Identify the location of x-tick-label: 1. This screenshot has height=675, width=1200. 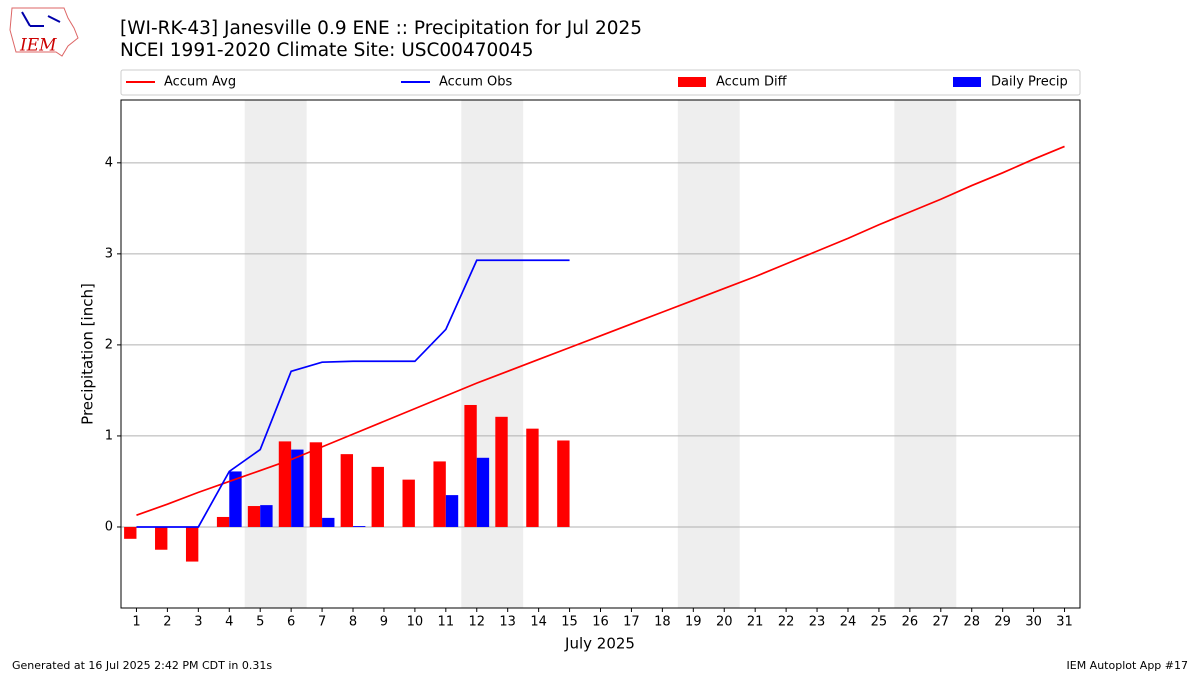
(136, 622).